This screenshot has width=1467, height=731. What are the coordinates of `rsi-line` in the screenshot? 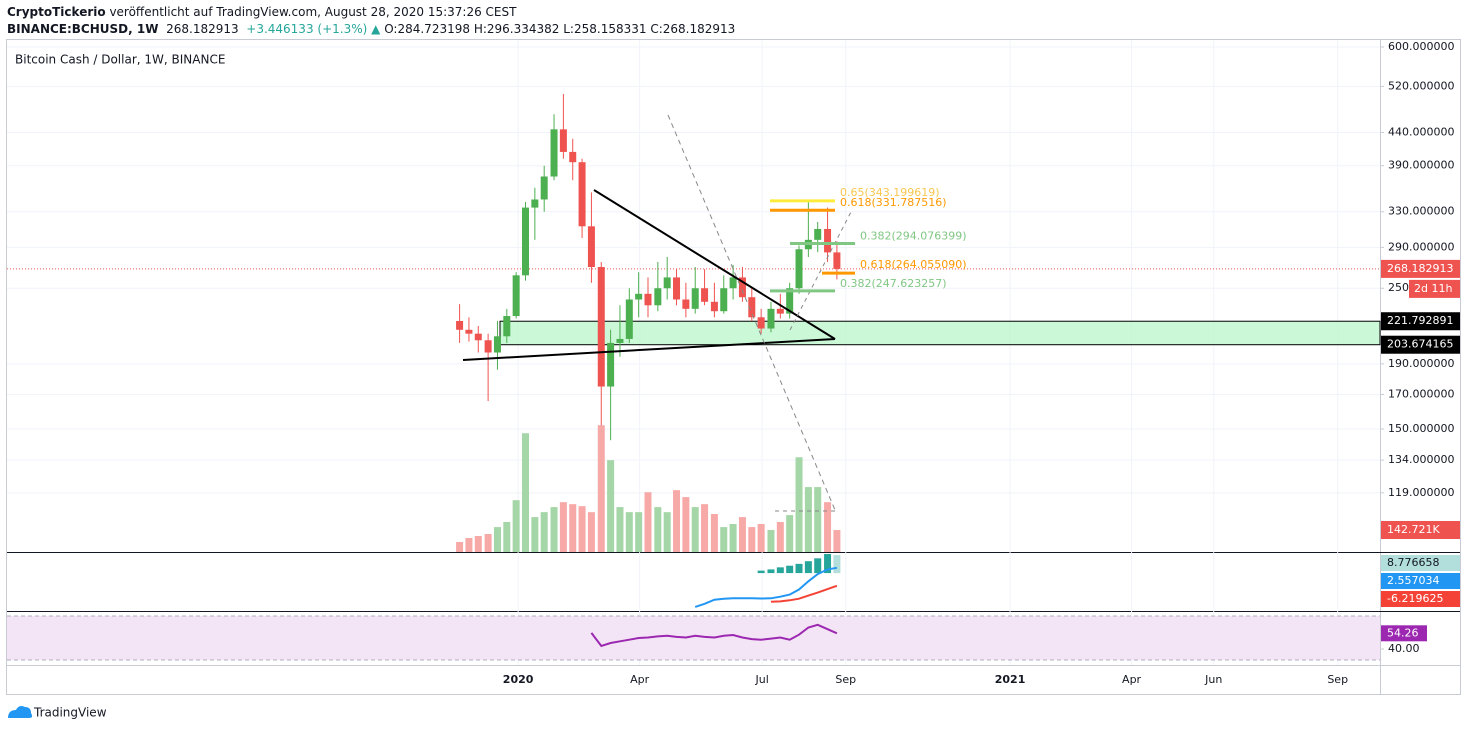 It's located at (714, 635).